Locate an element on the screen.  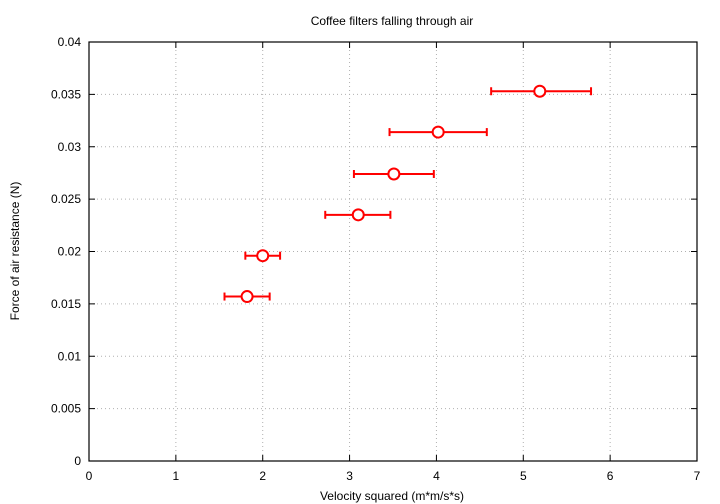
y-tick-label: 0 is located at coordinates (77, 461).